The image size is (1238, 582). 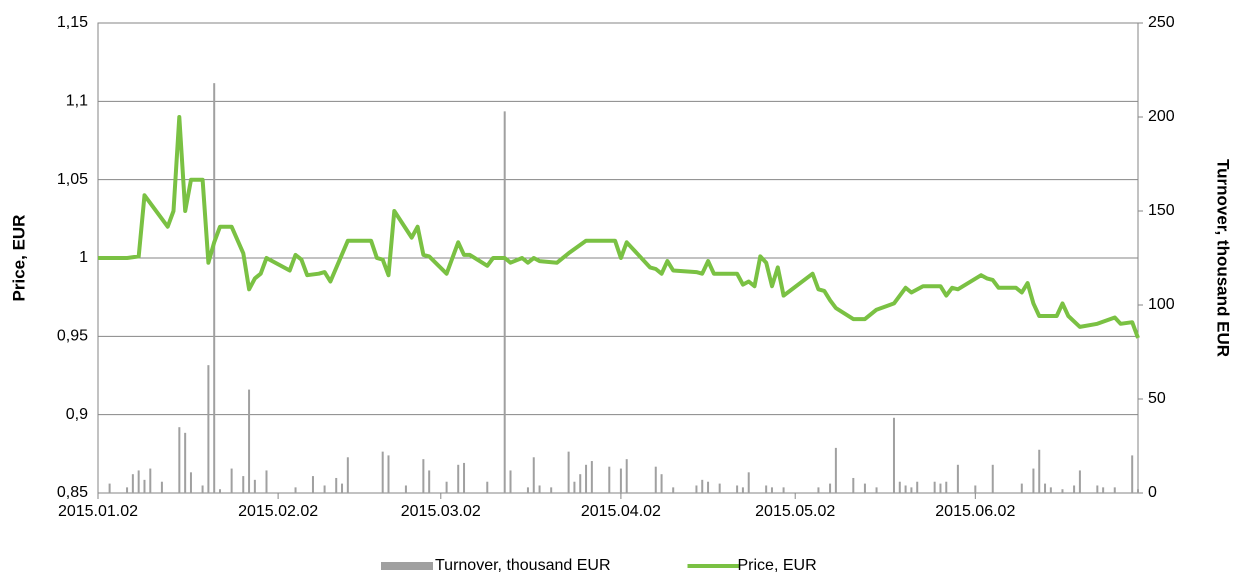 I want to click on y2-tick-label: 200, so click(x=1161, y=116).